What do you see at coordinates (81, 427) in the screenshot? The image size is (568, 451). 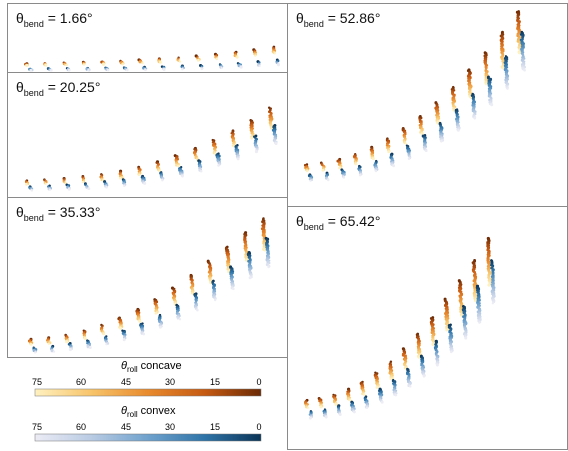 I see `tick-label: 60` at bounding box center [81, 427].